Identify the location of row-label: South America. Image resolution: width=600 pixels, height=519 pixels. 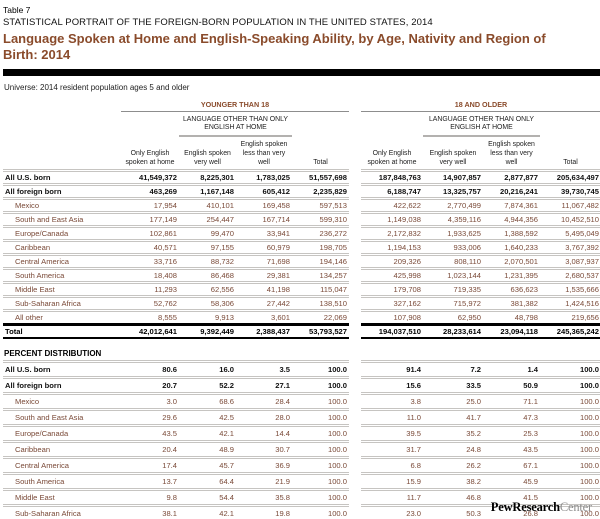
(62, 480).